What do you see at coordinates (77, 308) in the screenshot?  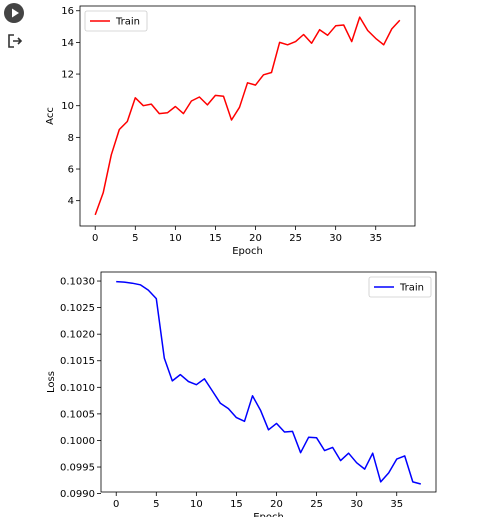 I see `y-tick-label: 0.1025` at bounding box center [77, 308].